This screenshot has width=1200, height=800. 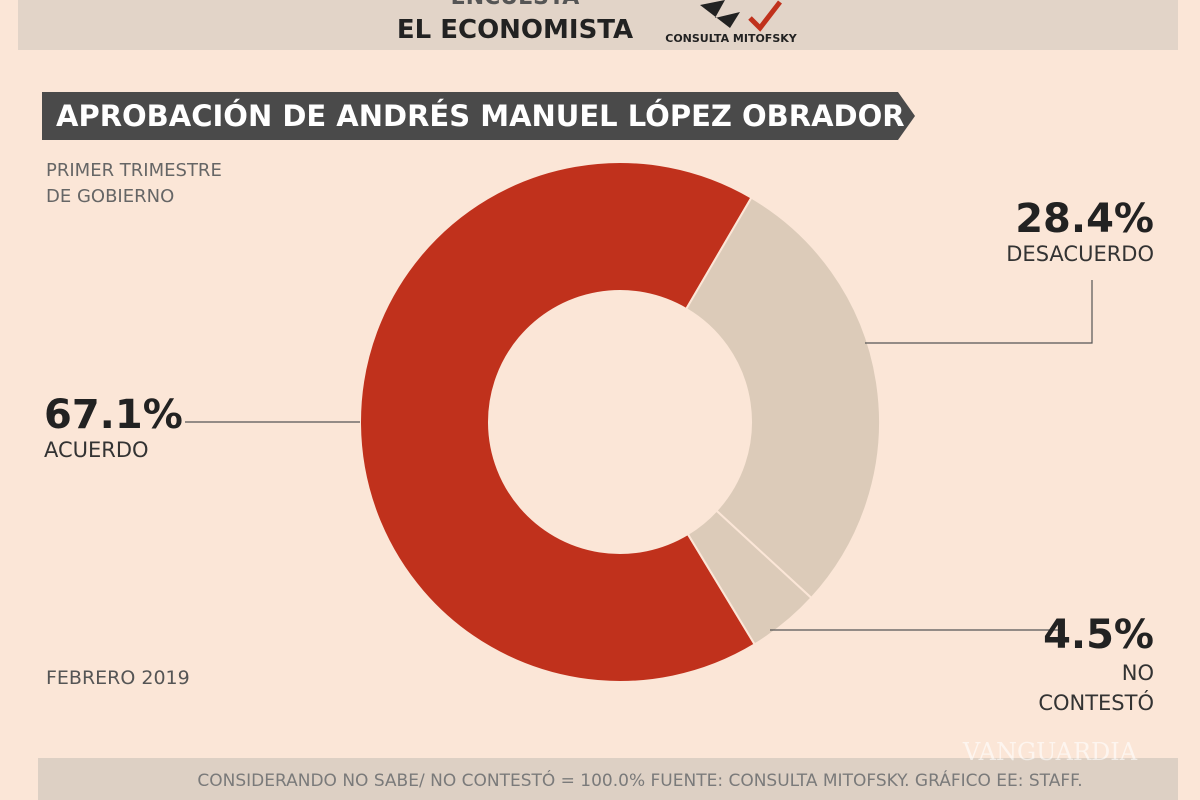 I want to click on subtitle-line: DE GOBIERNO, so click(x=110, y=196).